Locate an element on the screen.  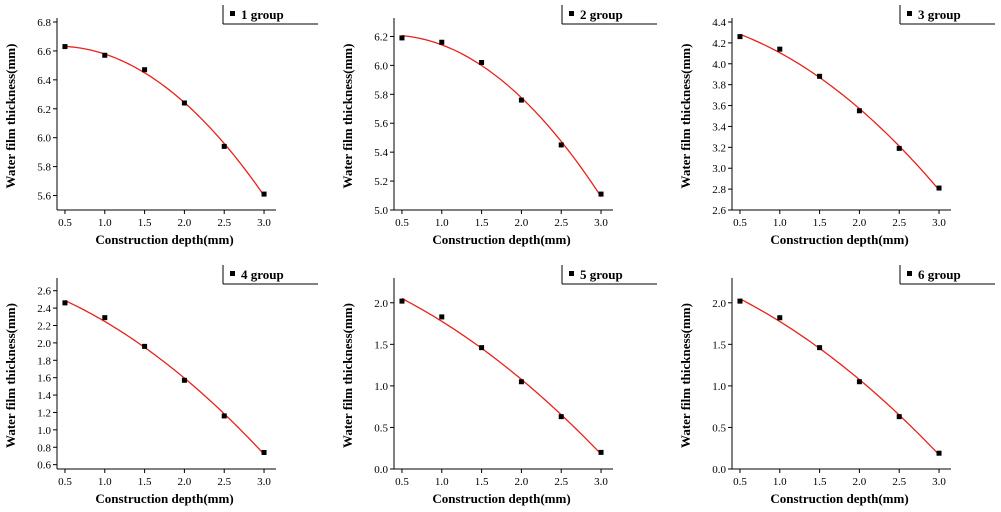
y-tick-label: 0.0 is located at coordinates (719, 470).